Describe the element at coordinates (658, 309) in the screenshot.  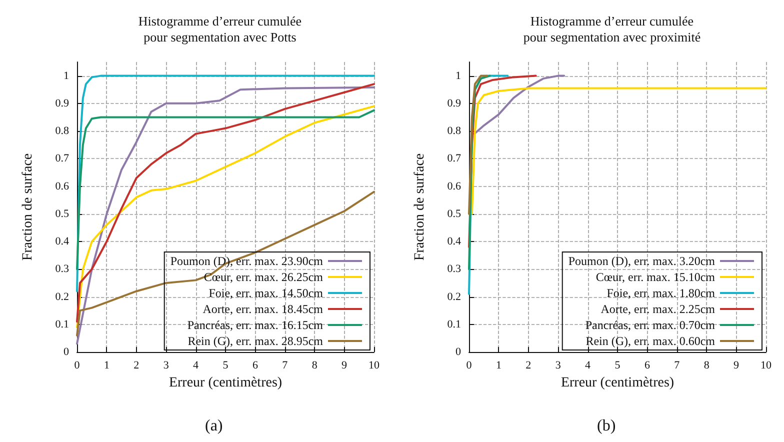
I see `legend-label: Aorte, err. max. 2.25cm` at that location.